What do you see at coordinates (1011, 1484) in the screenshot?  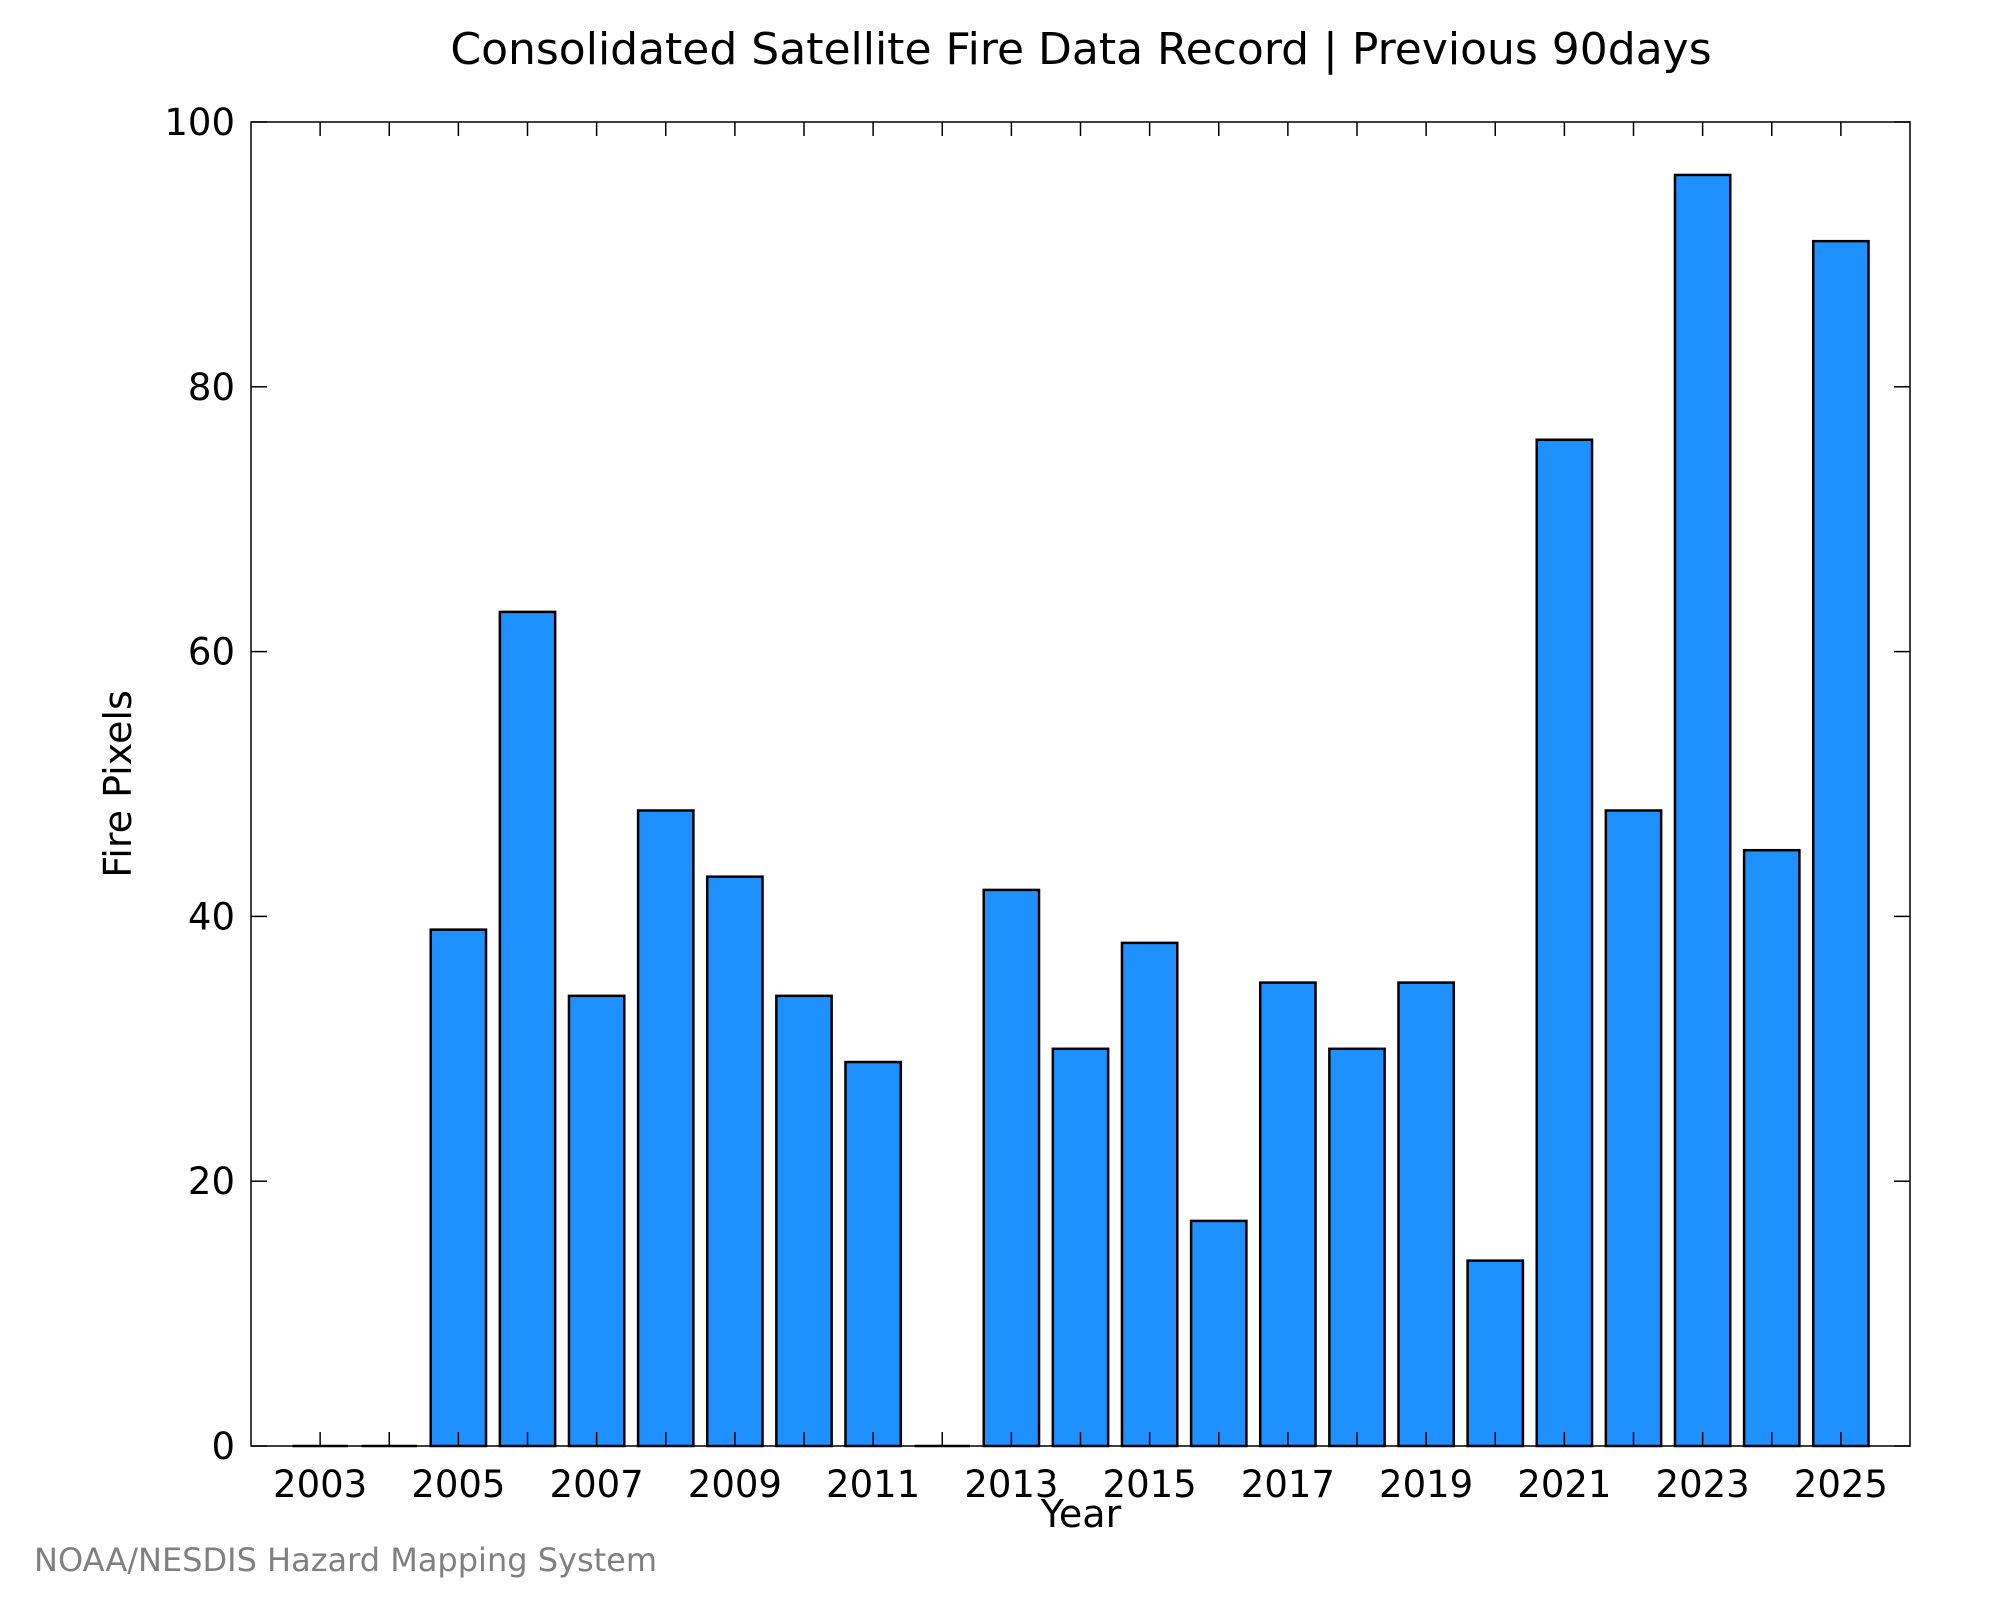 I see `x-tick-label: 2013` at bounding box center [1011, 1484].